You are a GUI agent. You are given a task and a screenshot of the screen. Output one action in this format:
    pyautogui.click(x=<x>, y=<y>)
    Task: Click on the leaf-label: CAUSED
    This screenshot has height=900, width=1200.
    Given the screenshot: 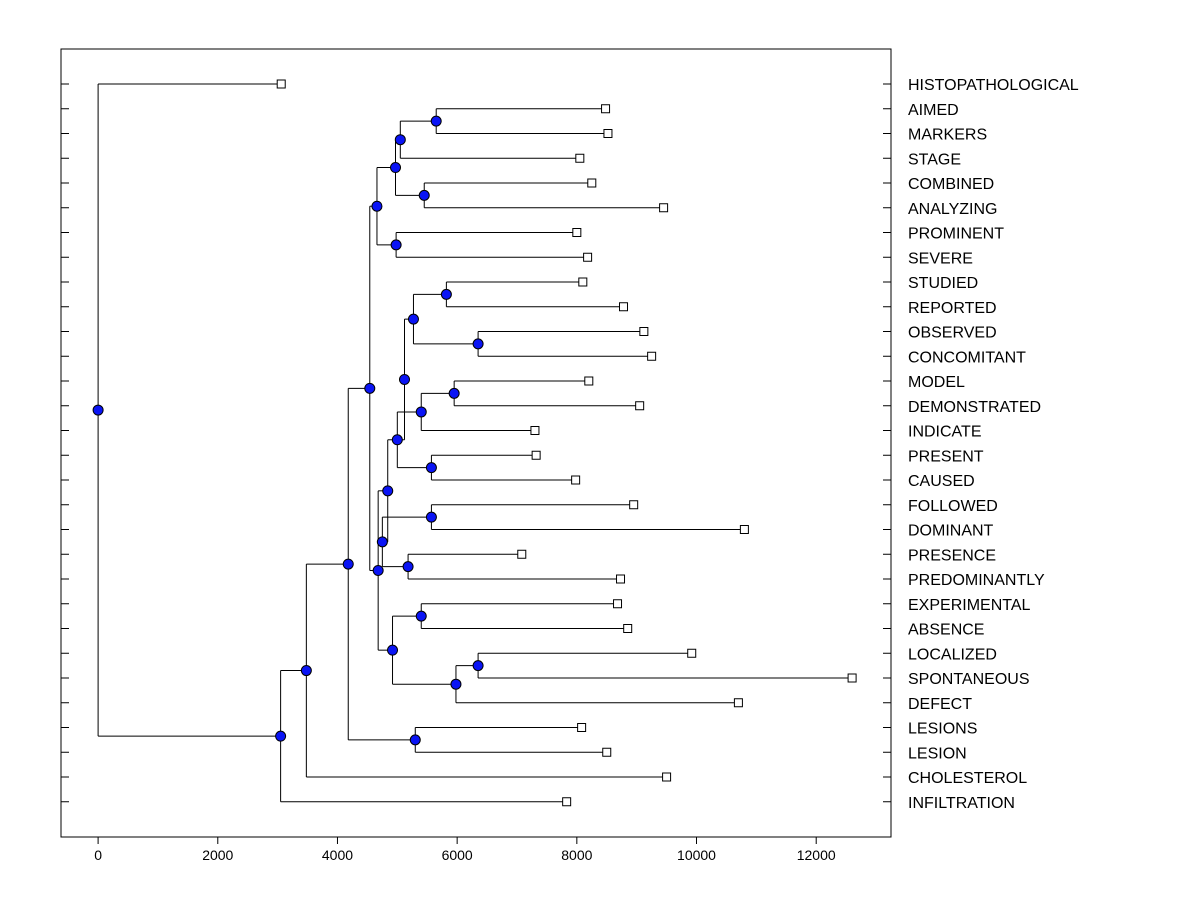 What is the action you would take?
    pyautogui.click(x=941, y=481)
    